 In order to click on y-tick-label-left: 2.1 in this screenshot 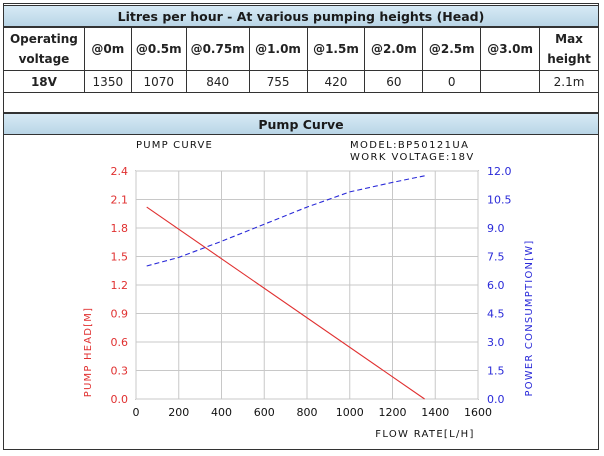, I will do `click(120, 200)`.